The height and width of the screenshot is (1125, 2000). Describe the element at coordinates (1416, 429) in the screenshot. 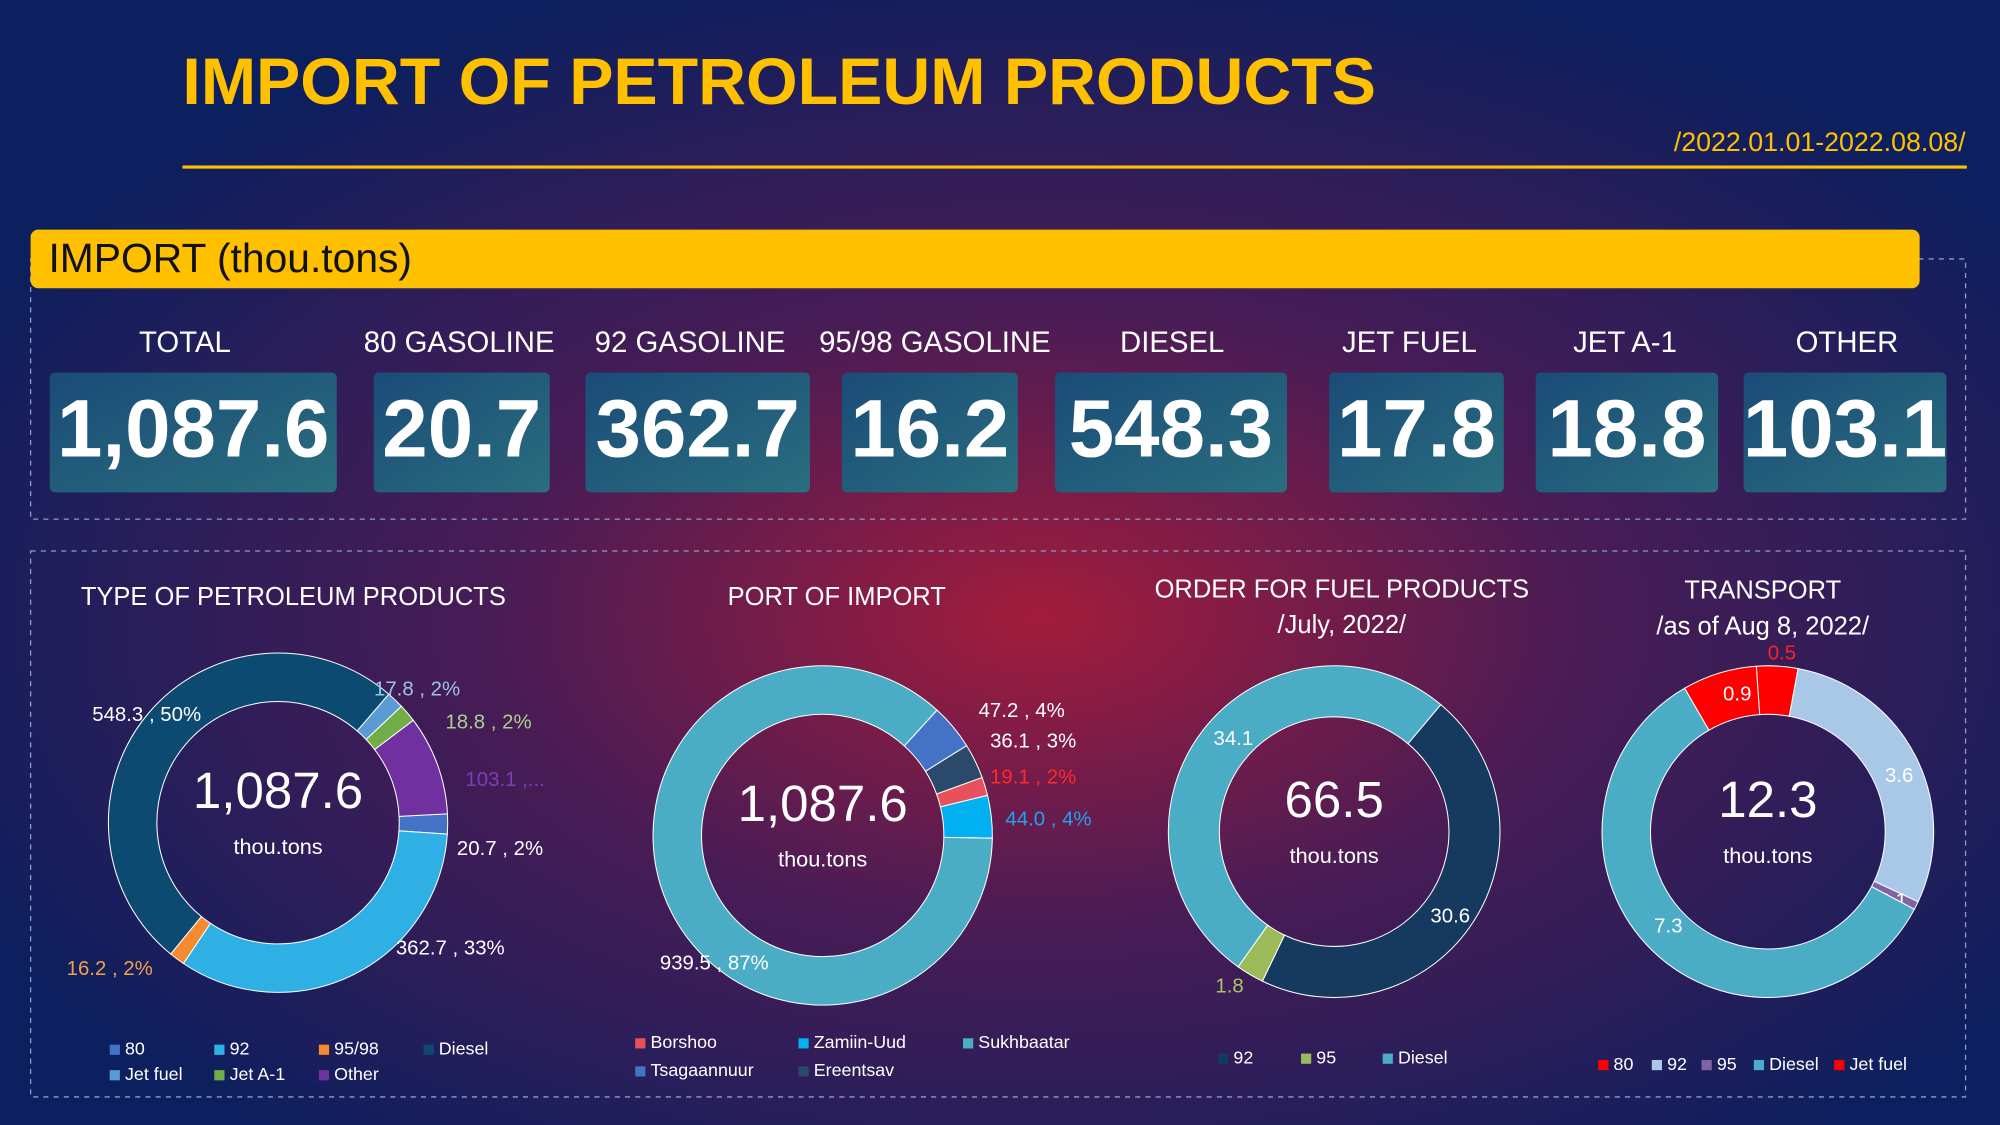

I see `kpi-value: 17.8` at that location.